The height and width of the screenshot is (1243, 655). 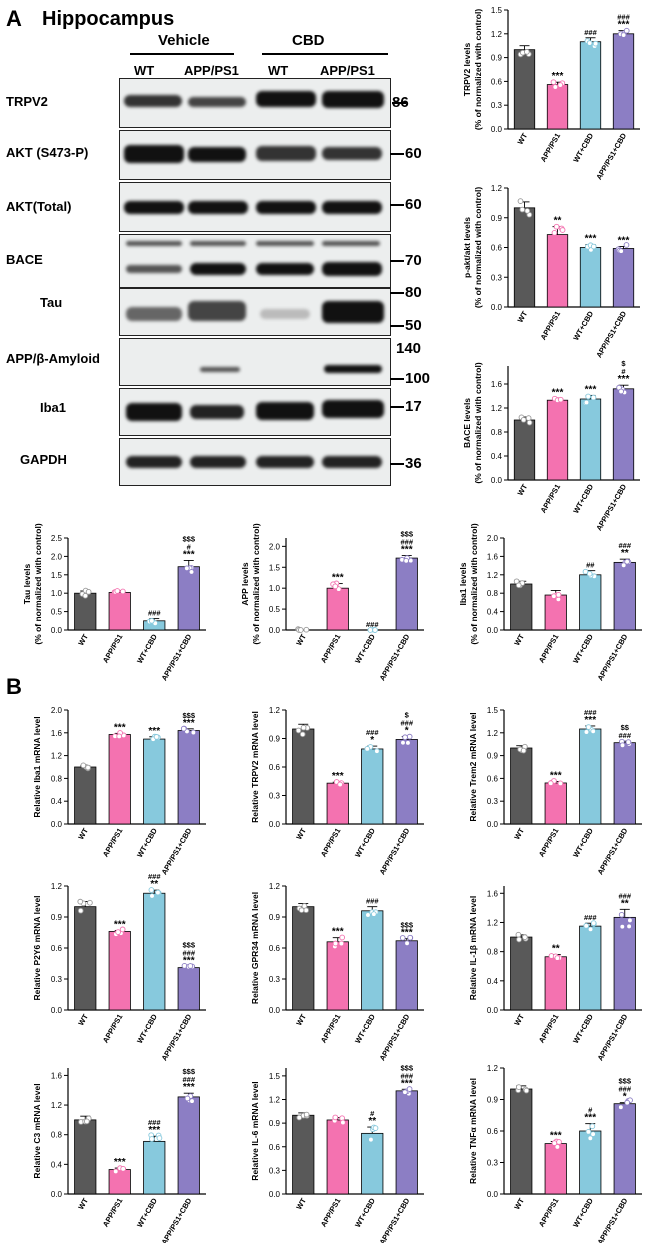 What do you see at coordinates (590, 565) in the screenshot?
I see `significance-label: ##` at bounding box center [590, 565].